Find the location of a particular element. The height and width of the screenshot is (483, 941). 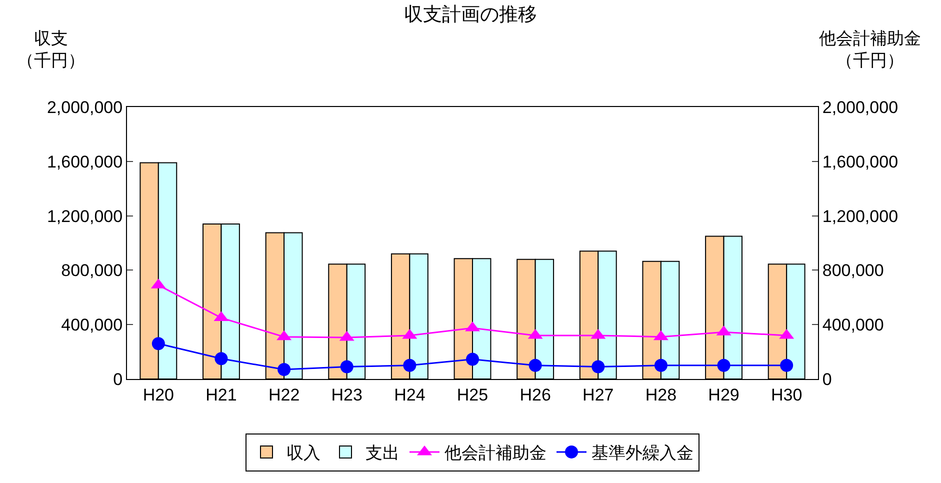

legend-label: 収入 is located at coordinates (303, 453).